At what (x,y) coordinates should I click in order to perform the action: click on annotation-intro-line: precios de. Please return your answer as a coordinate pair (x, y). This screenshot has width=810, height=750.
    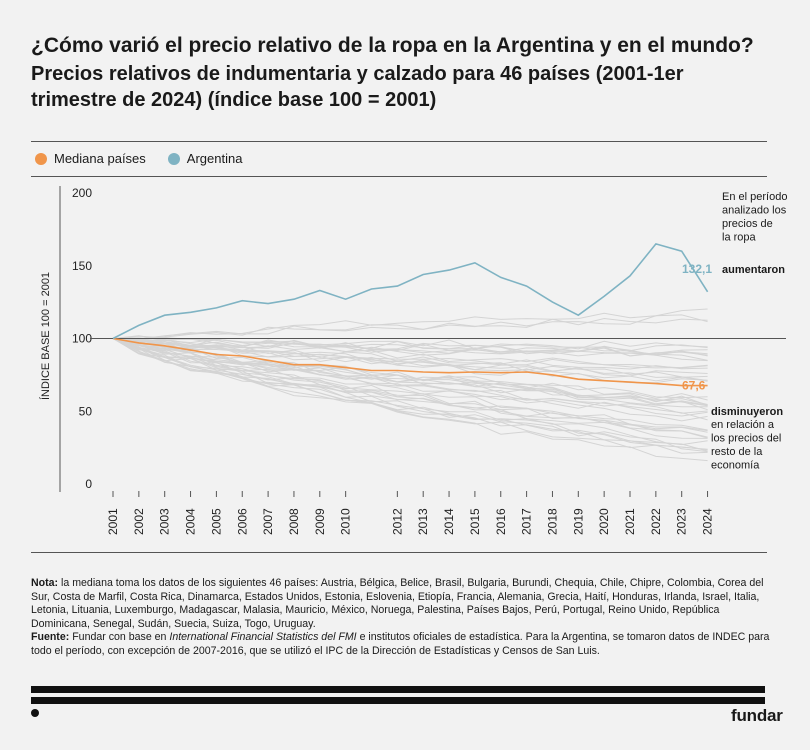
    Looking at the image, I should click on (747, 224).